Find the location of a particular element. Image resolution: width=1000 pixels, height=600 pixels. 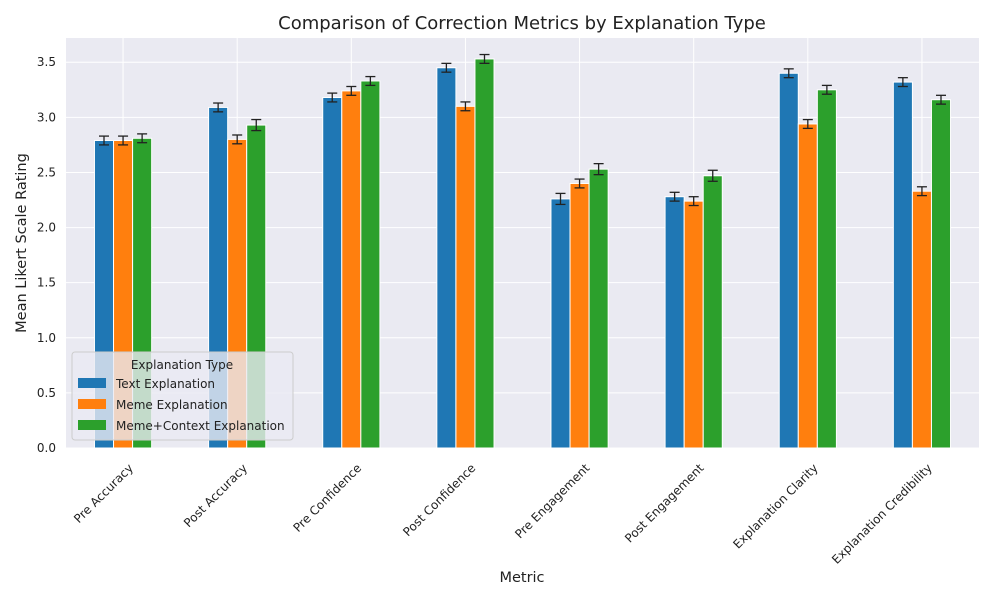

legend-label: Text Explanation is located at coordinates (165, 384).